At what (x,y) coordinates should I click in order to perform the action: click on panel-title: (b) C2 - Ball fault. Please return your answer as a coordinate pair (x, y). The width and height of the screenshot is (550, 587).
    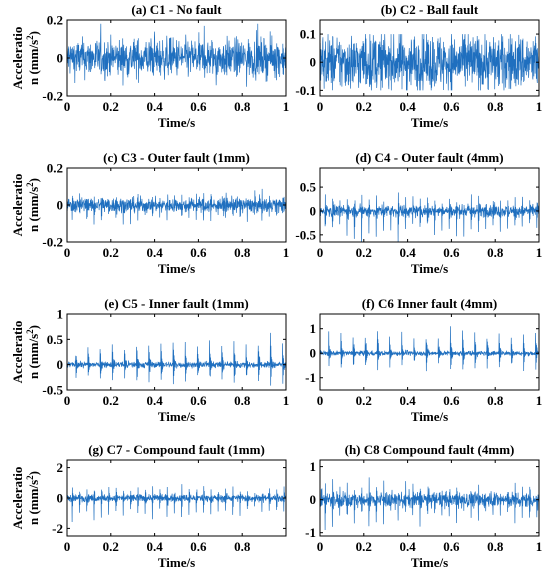
    Looking at the image, I should click on (430, 9).